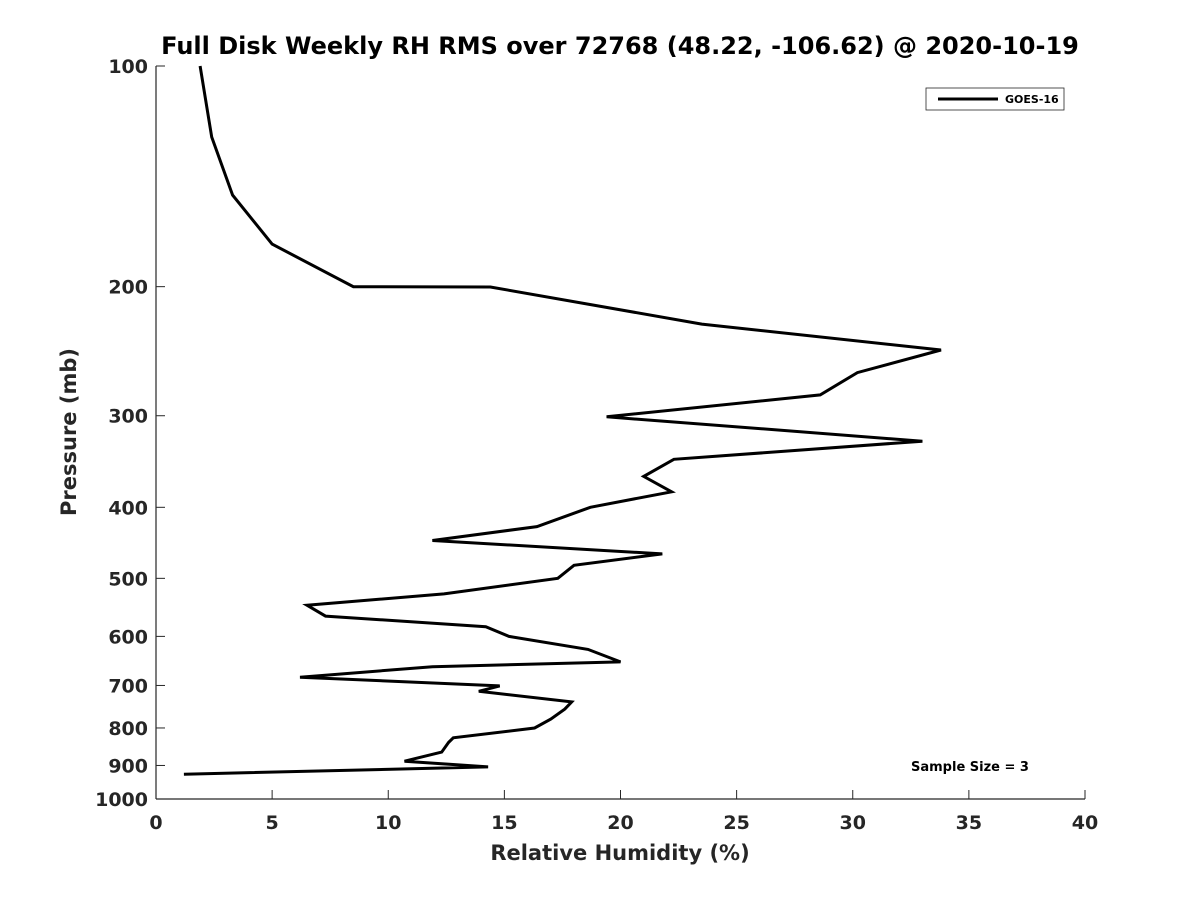 The image size is (1200, 900). I want to click on y-tick-label: 600, so click(128, 637).